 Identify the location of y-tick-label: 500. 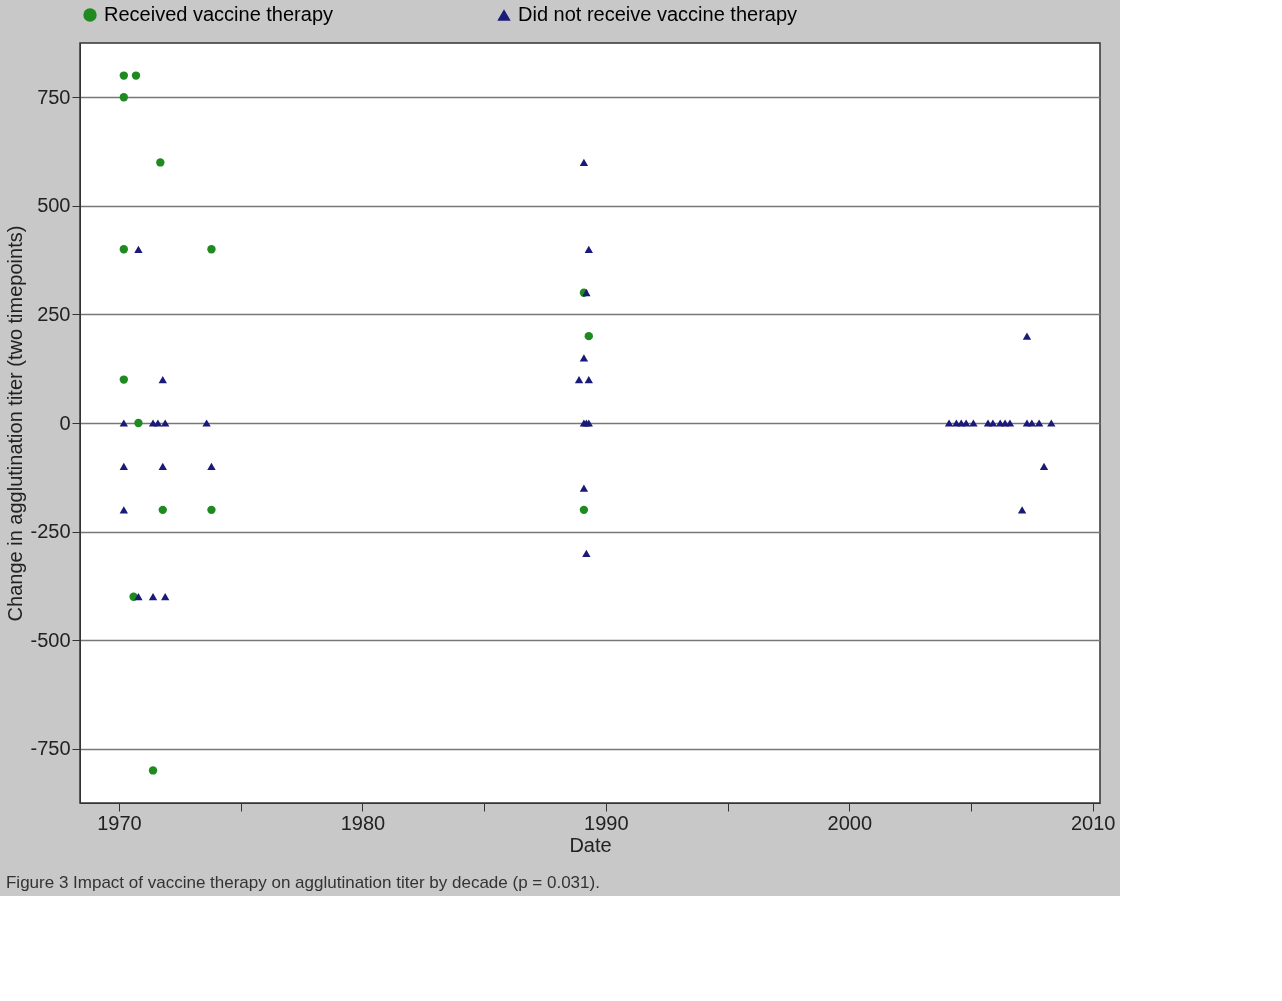
(54, 205).